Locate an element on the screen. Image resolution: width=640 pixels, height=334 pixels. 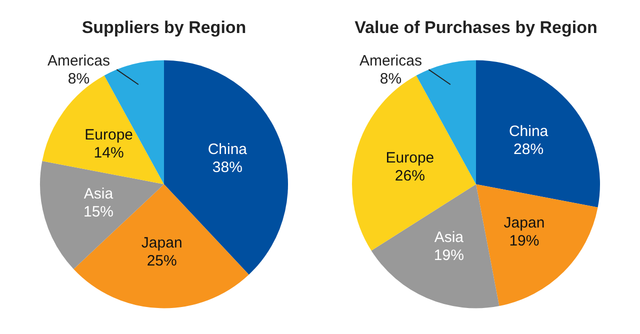
data-label: 25% is located at coordinates (161, 261).